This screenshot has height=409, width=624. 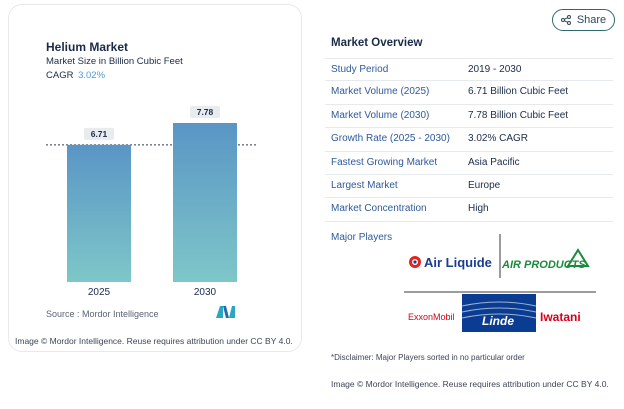 What do you see at coordinates (380, 115) in the screenshot?
I see `row-label: Market Volume (2030)` at bounding box center [380, 115].